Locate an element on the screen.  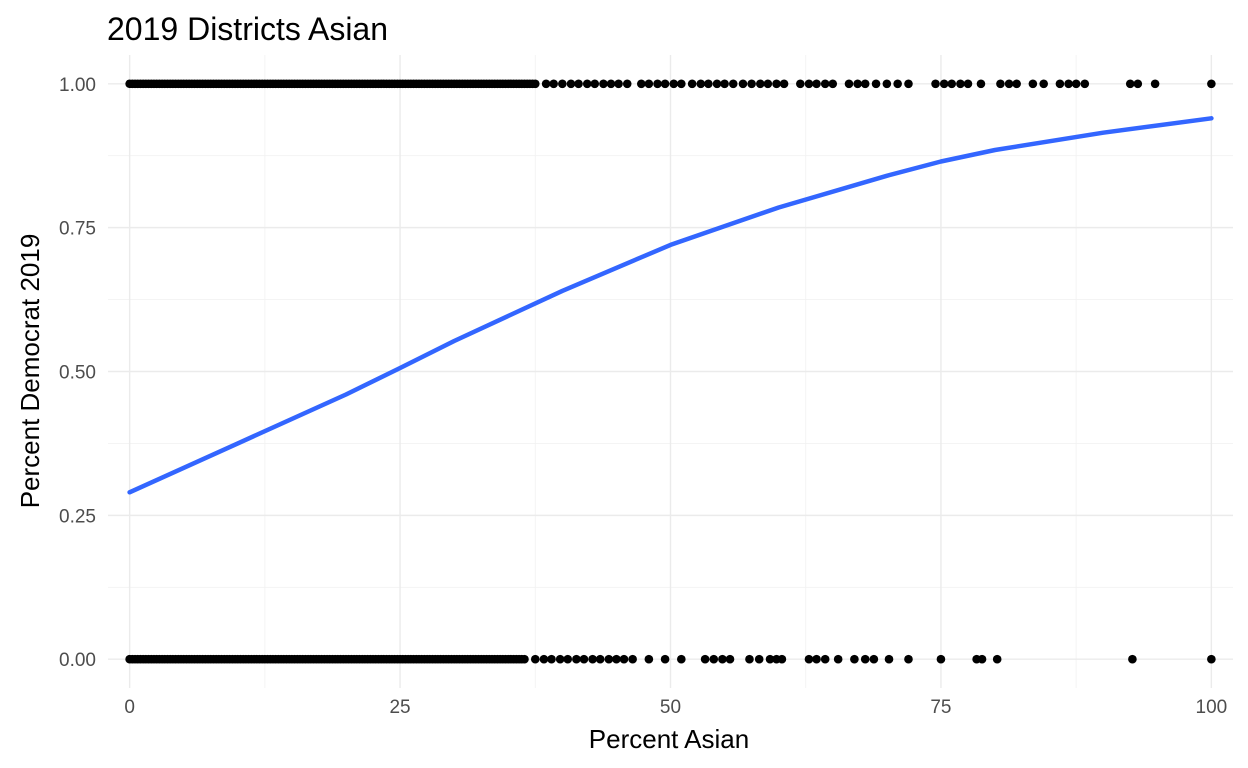
x-tick-label: 0 is located at coordinates (129, 707).